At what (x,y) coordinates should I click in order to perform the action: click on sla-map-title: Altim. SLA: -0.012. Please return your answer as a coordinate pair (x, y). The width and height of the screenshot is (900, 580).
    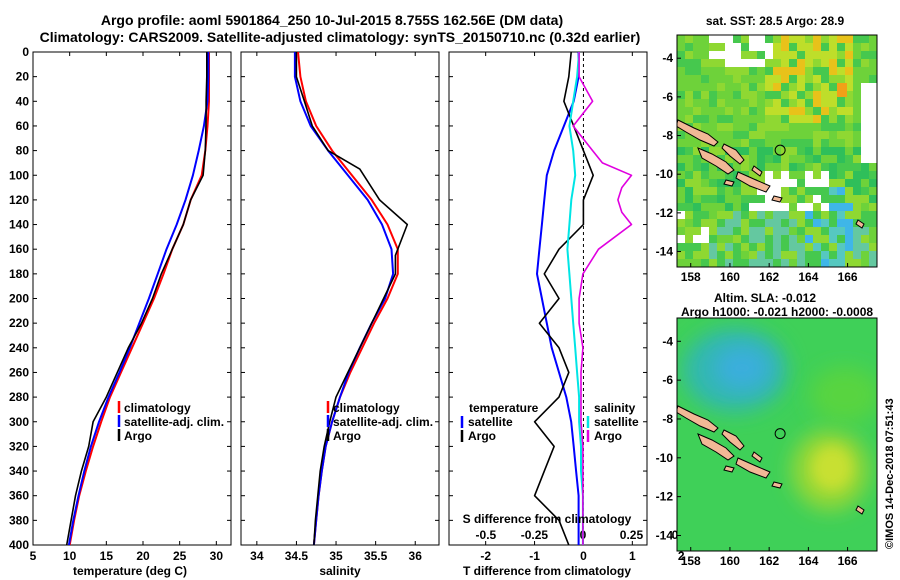
    Looking at the image, I should click on (765, 298).